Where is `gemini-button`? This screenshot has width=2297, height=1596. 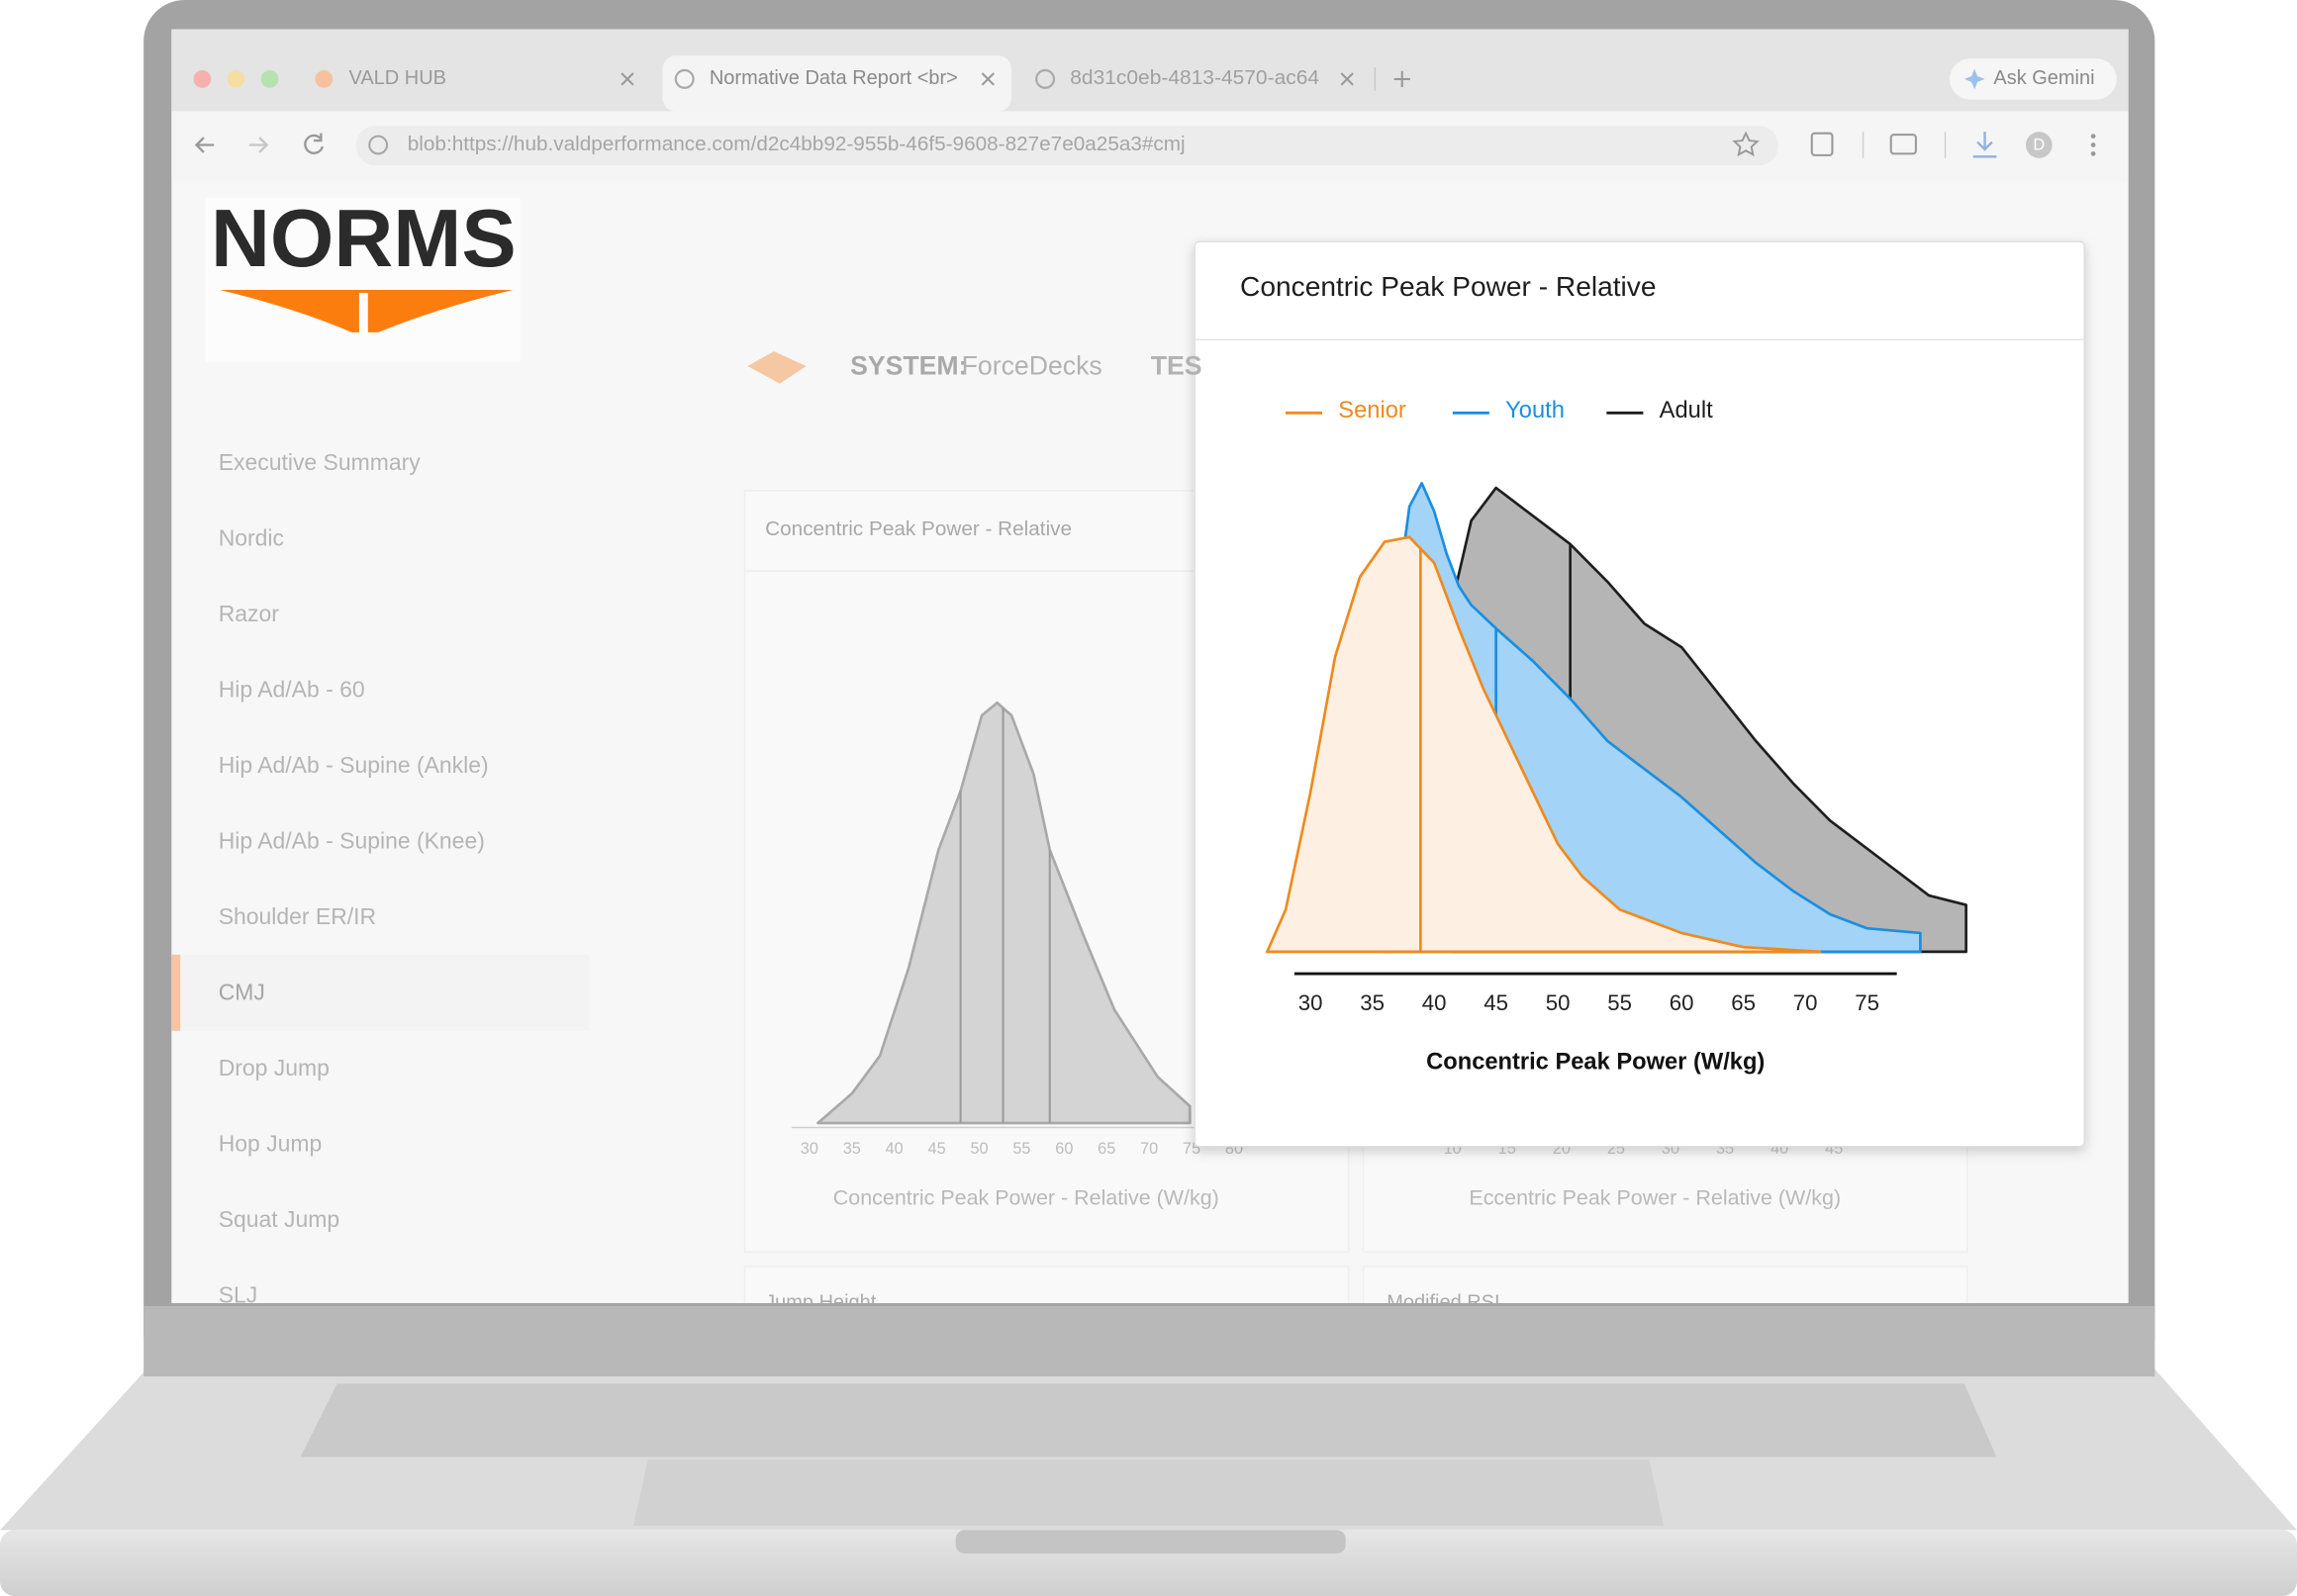
gemini-button is located at coordinates (2033, 79).